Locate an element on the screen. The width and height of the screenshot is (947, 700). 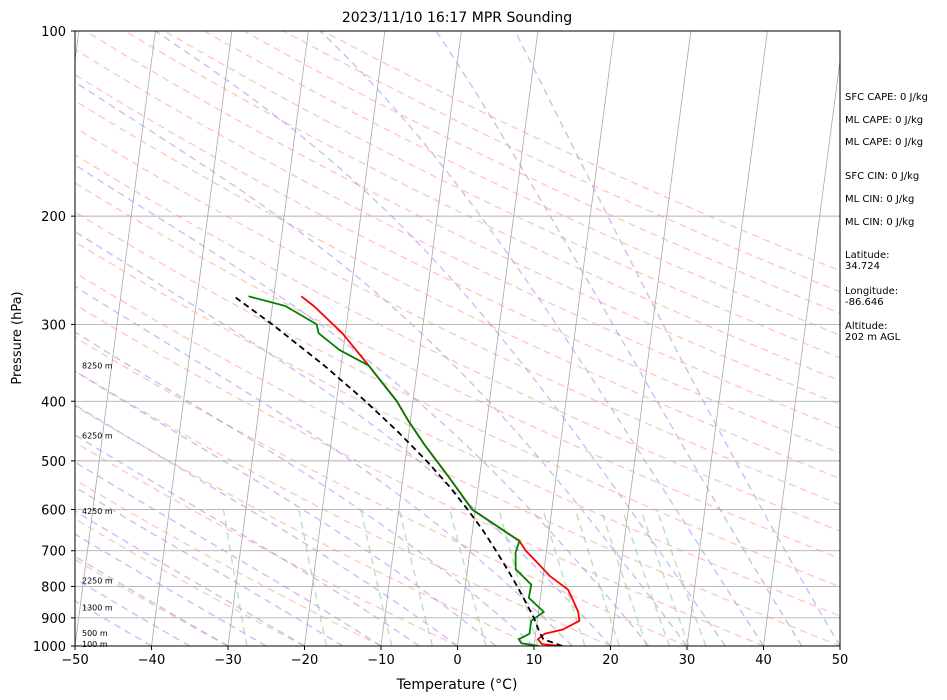
x-tick-label: −50 is located at coordinates (74, 660).